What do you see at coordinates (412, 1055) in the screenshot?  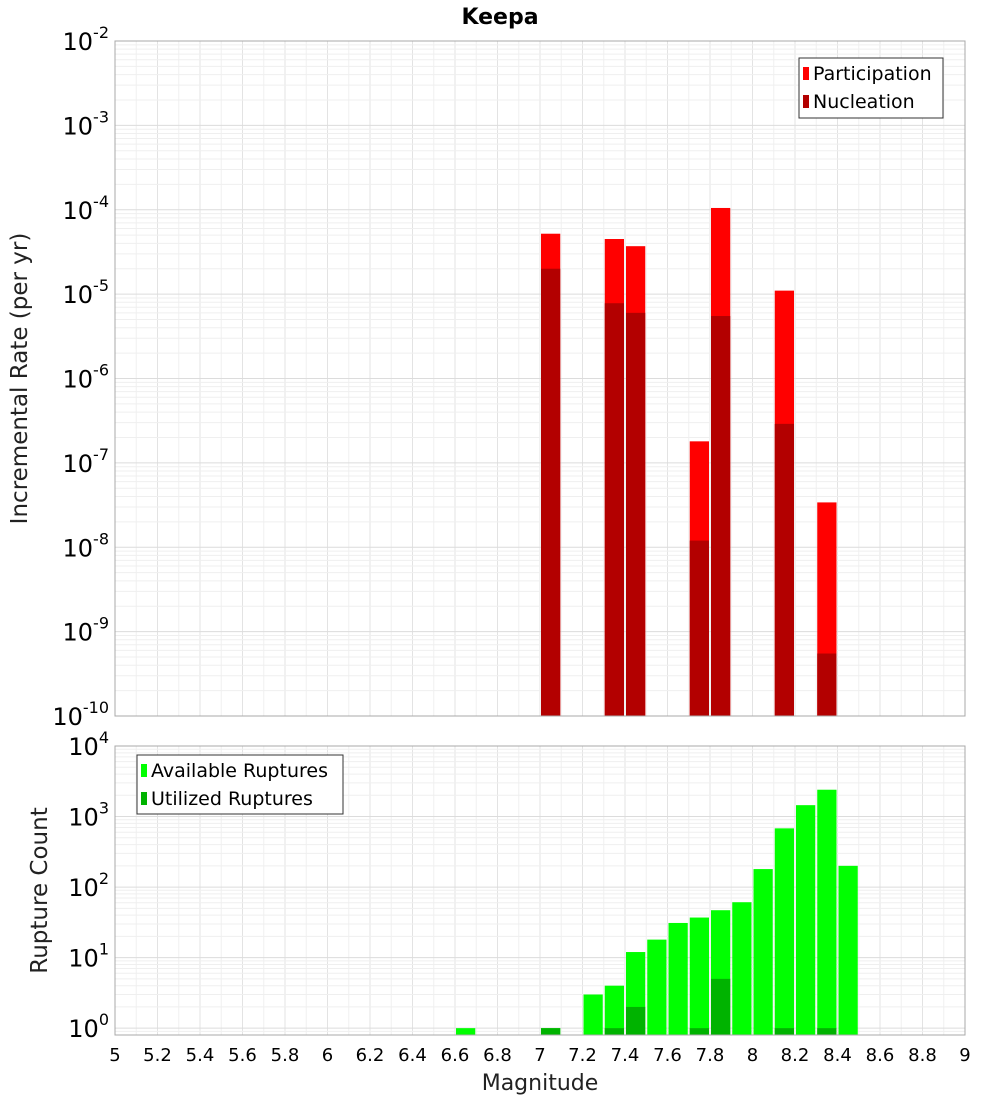 I see `x-tick-label: 6.4` at bounding box center [412, 1055].